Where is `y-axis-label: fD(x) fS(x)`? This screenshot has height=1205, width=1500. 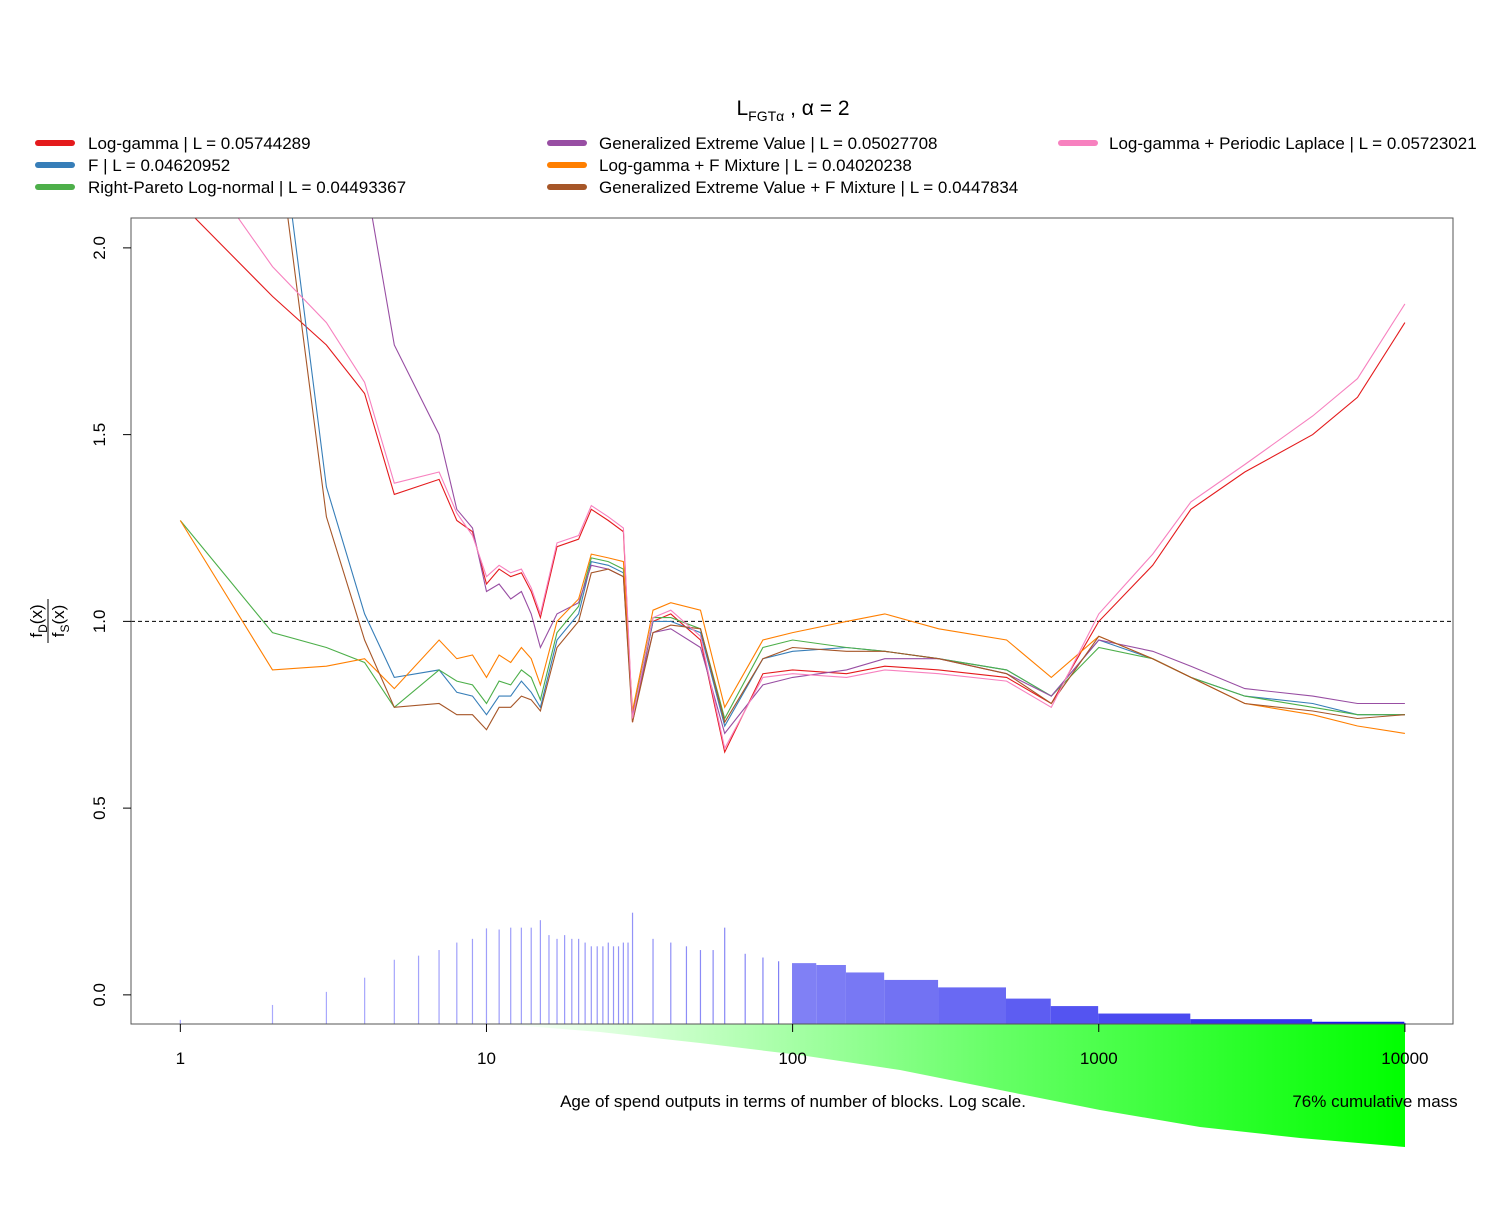
y-axis-label: fD(x) fS(x) is located at coordinates (49, 621).